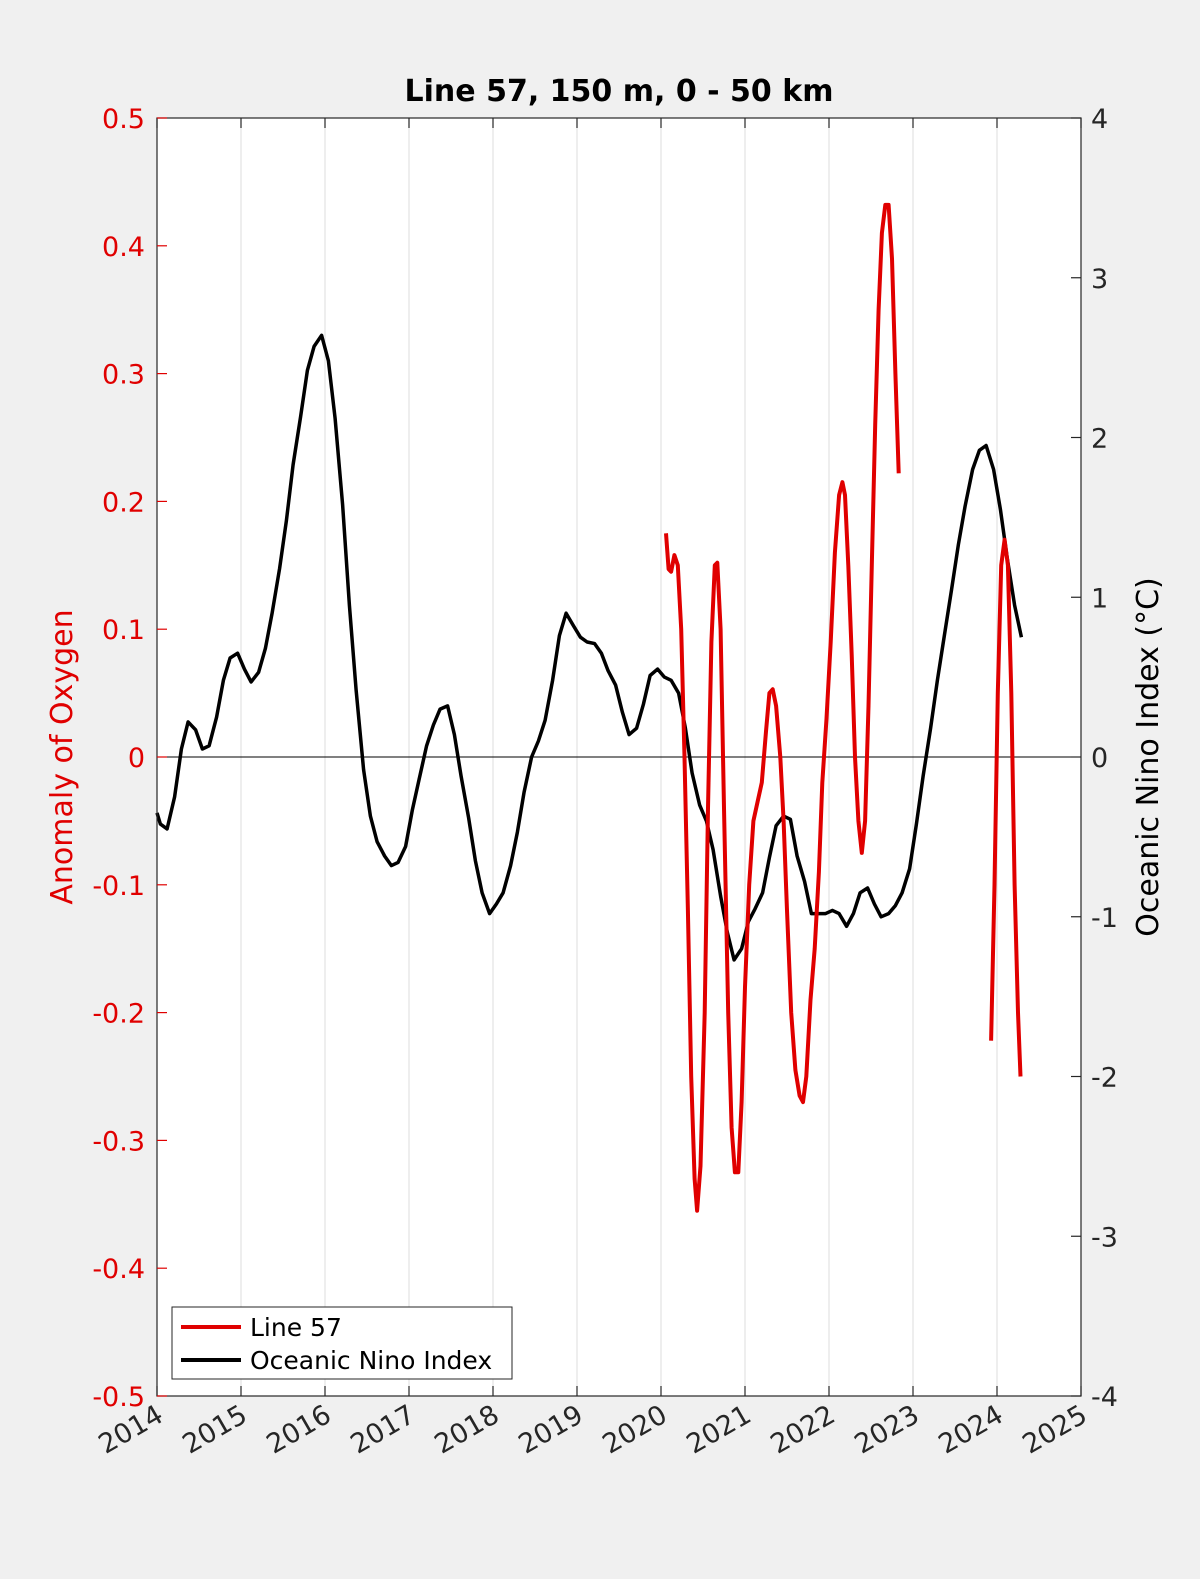 This screenshot has width=1200, height=1579. Describe the element at coordinates (118, 1141) in the screenshot. I see `left-tick-label: -0.3` at that location.